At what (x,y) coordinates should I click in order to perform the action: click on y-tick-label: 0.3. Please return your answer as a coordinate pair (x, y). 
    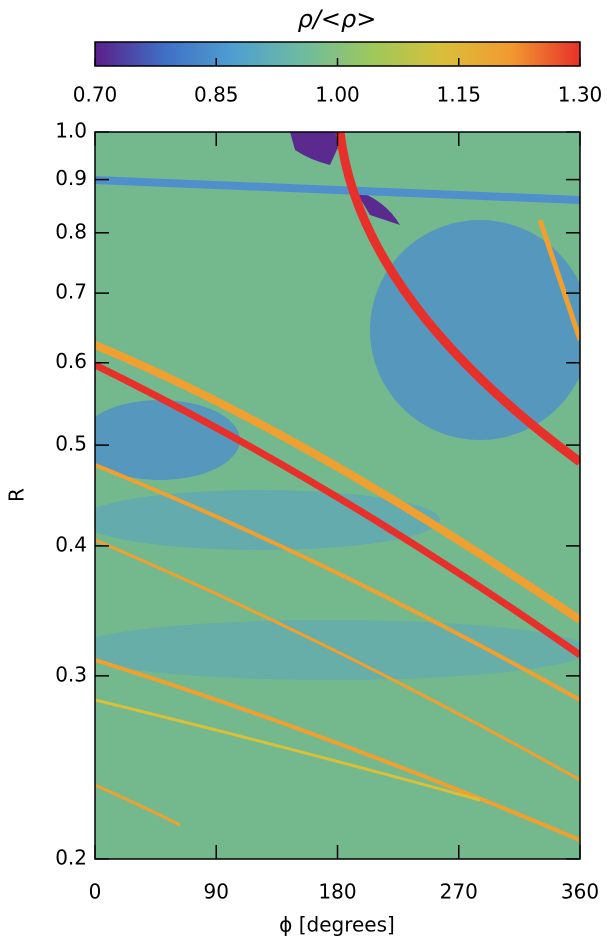
    Looking at the image, I should click on (71, 674).